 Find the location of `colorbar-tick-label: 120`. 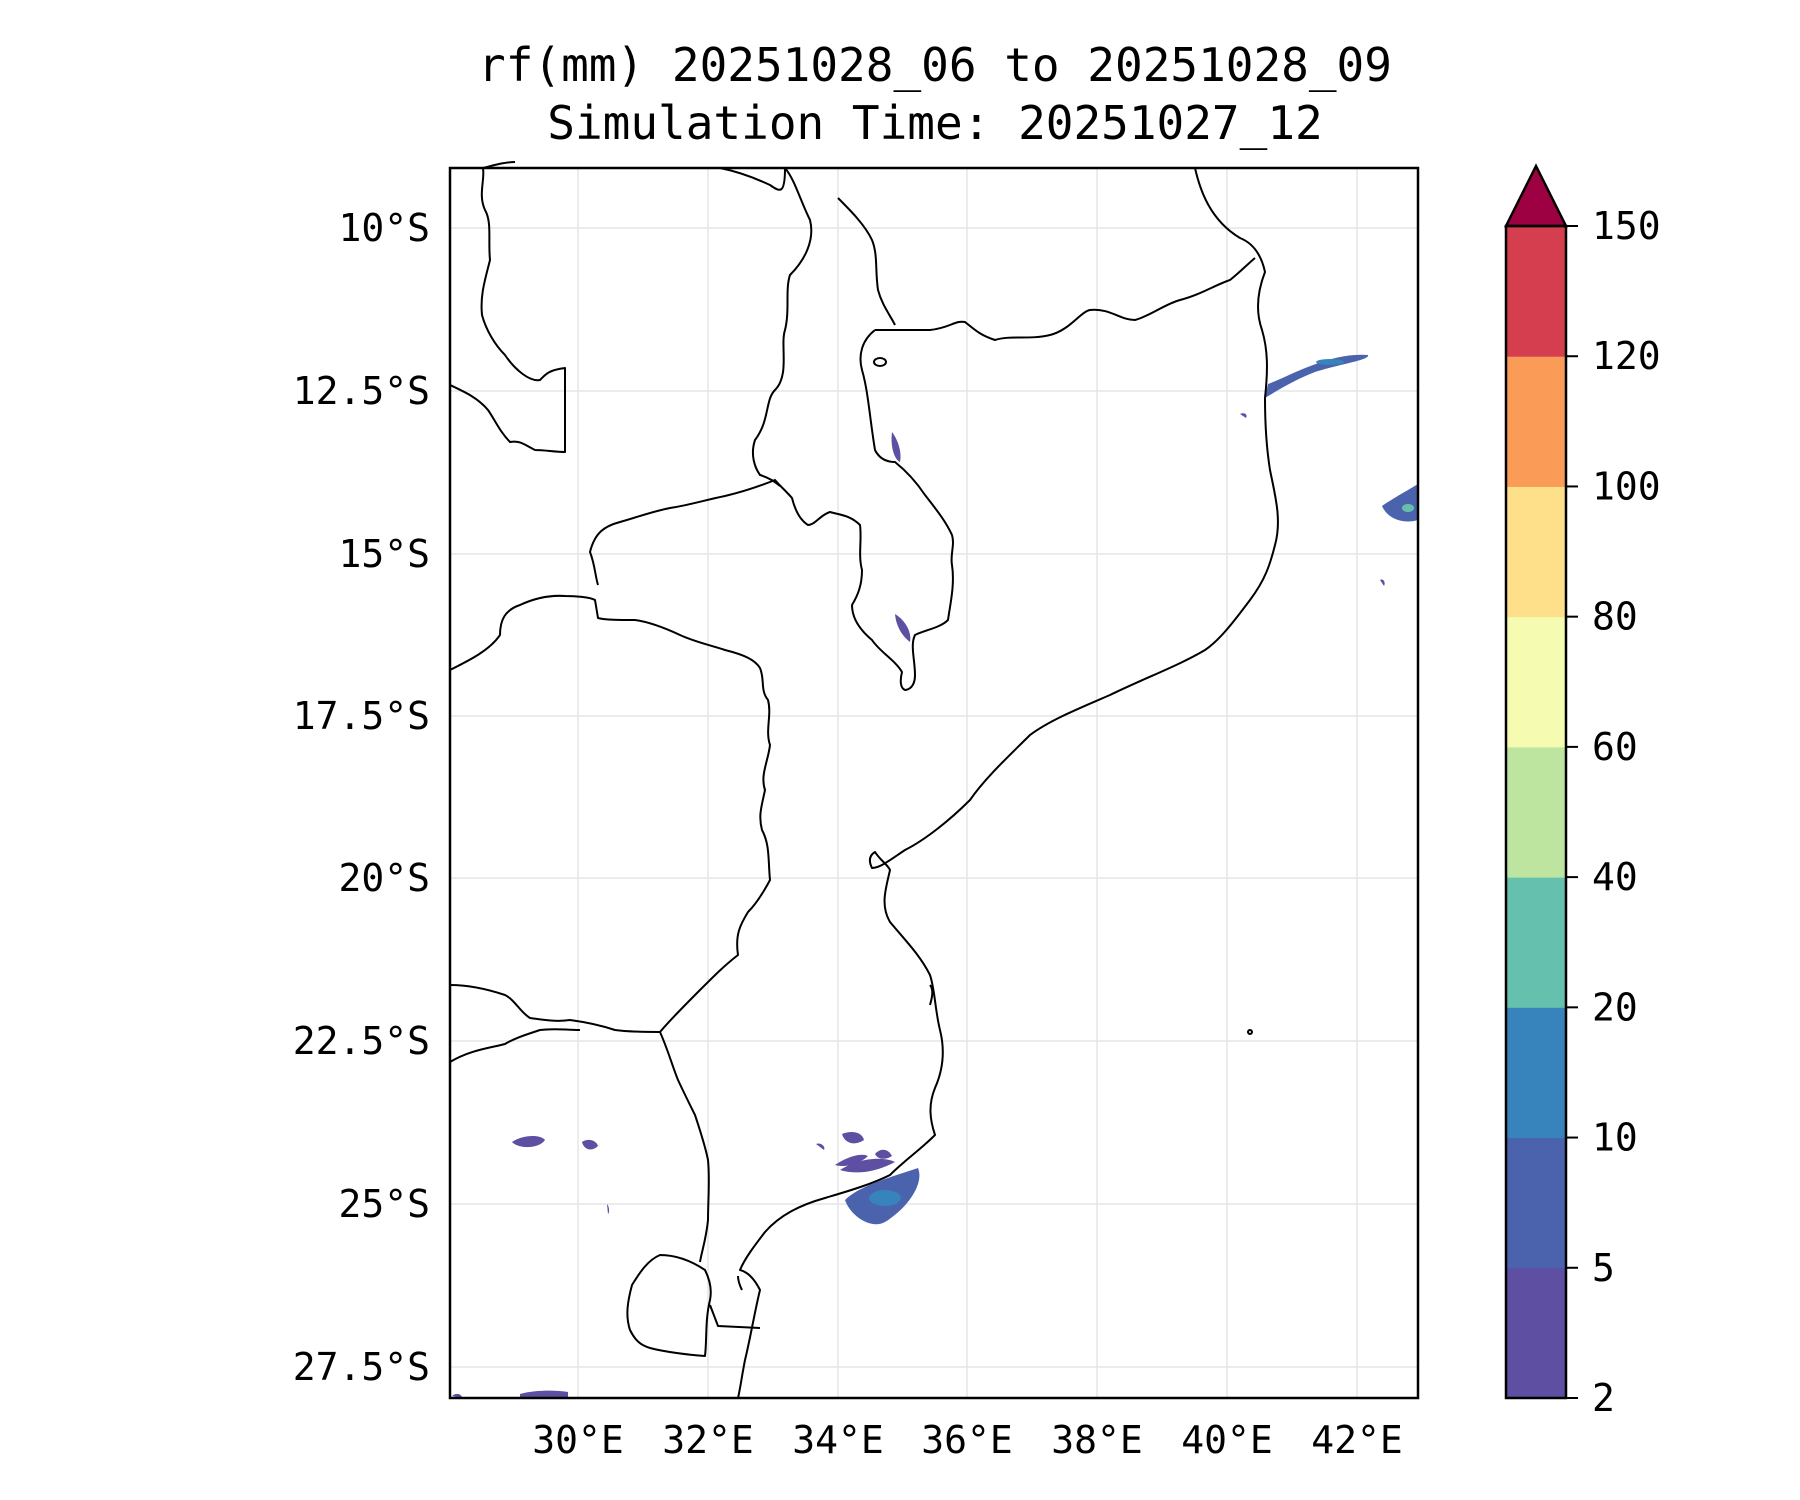

colorbar-tick-label: 120 is located at coordinates (1626, 356).